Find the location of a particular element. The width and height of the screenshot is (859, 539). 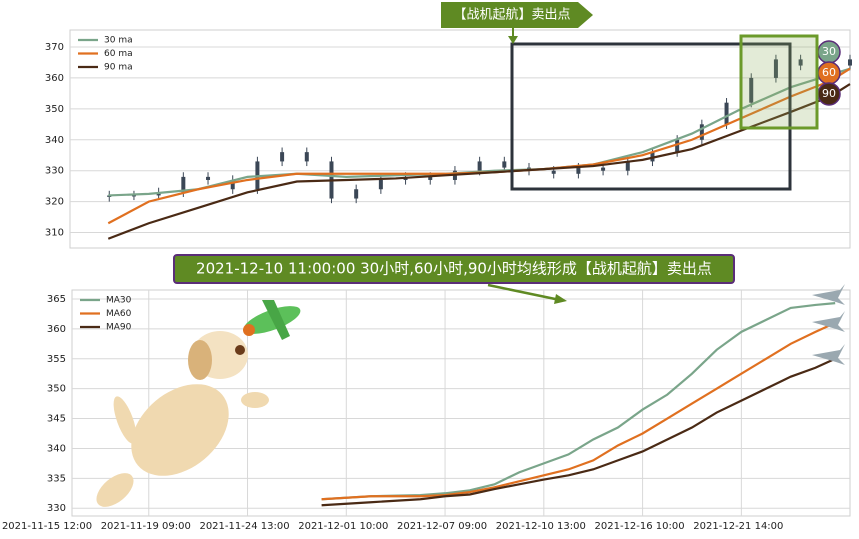

ma-badge-label: 30 is located at coordinates (829, 51).